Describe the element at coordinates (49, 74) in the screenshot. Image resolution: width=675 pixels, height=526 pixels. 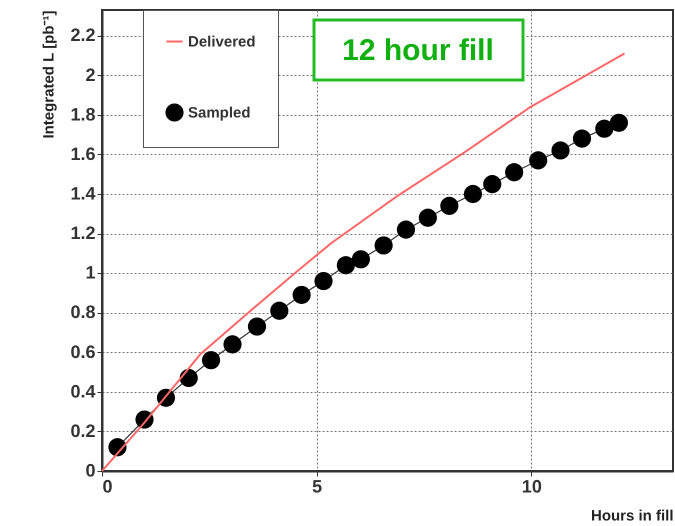
I see `y-axis-title: Integrated L [pb⁻¹]` at that location.